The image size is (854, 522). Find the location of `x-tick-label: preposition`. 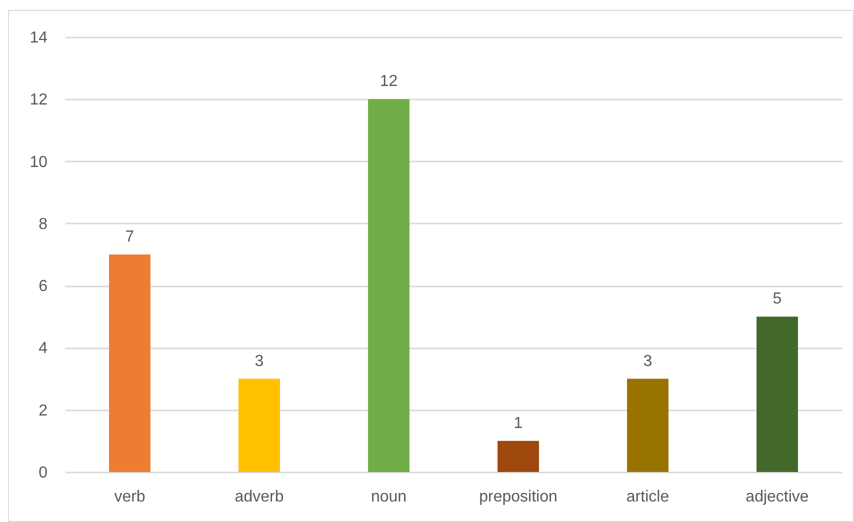

x-tick-label: preposition is located at coordinates (518, 497).